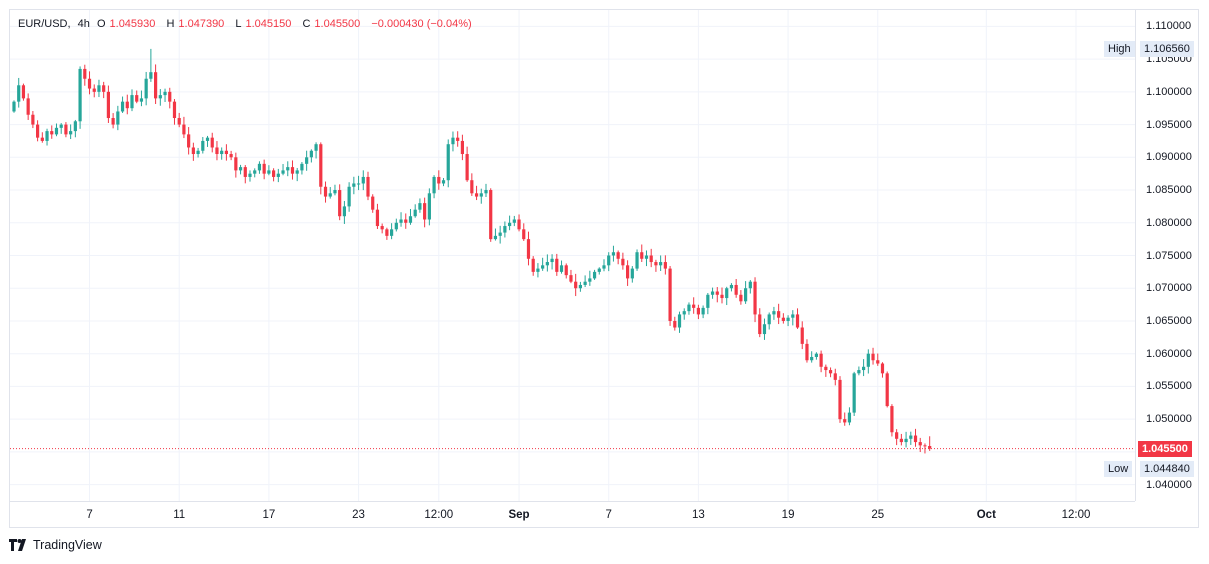  Describe the element at coordinates (17, 545) in the screenshot. I see `tradingview-logo-icon` at that location.